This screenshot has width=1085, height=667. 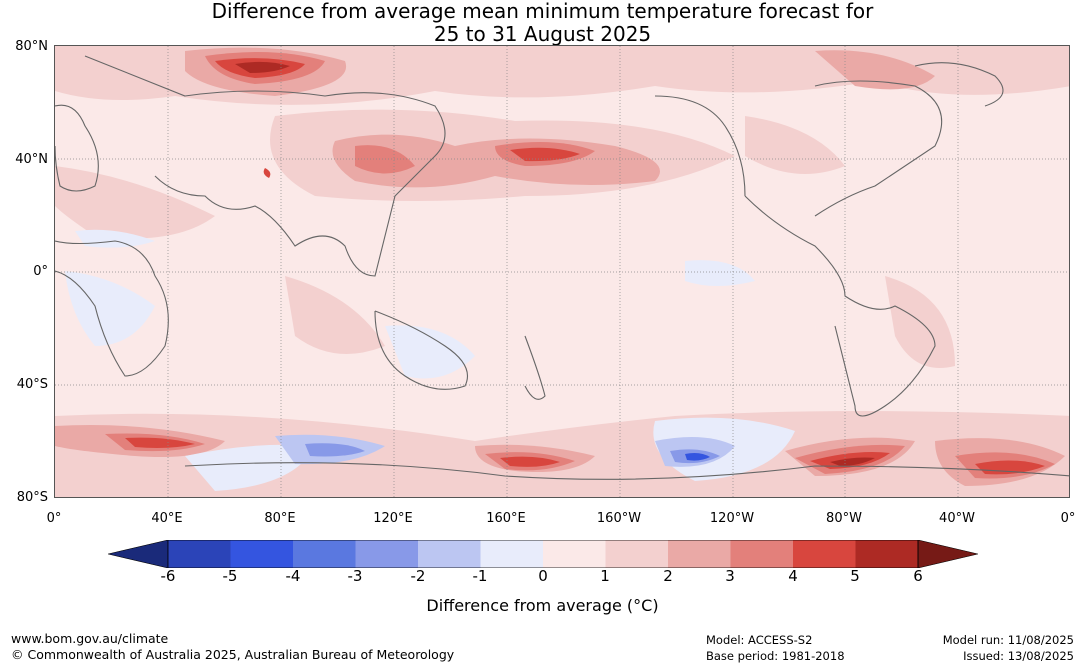 I want to click on colorbar-bin-neg5-neg4, so click(x=261, y=554).